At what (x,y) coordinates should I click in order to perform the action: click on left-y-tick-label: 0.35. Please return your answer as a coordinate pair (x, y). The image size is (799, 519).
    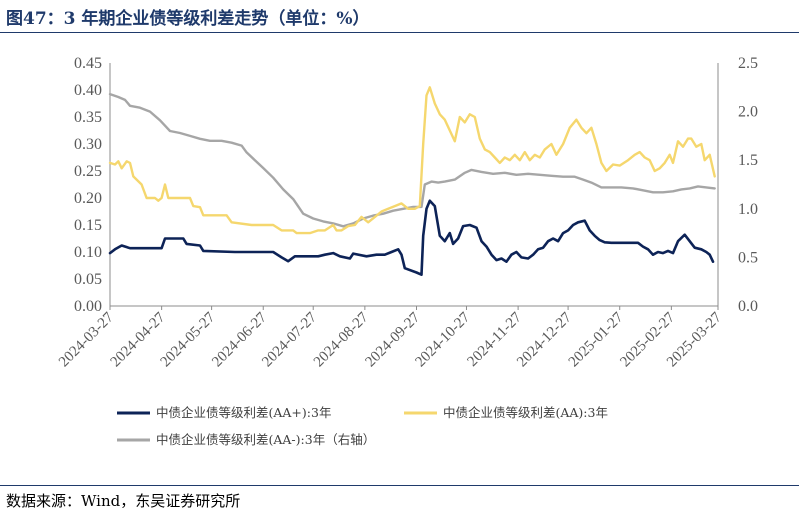
    Looking at the image, I should click on (88, 117).